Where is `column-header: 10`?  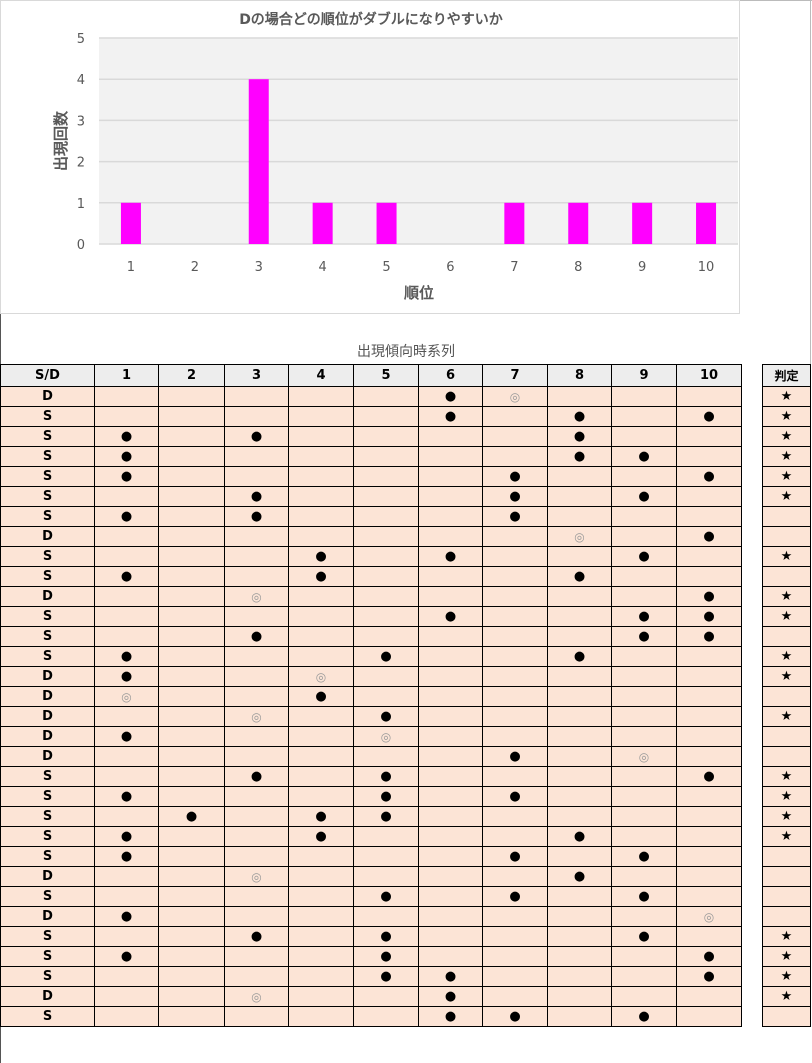
column-header: 10 is located at coordinates (709, 375).